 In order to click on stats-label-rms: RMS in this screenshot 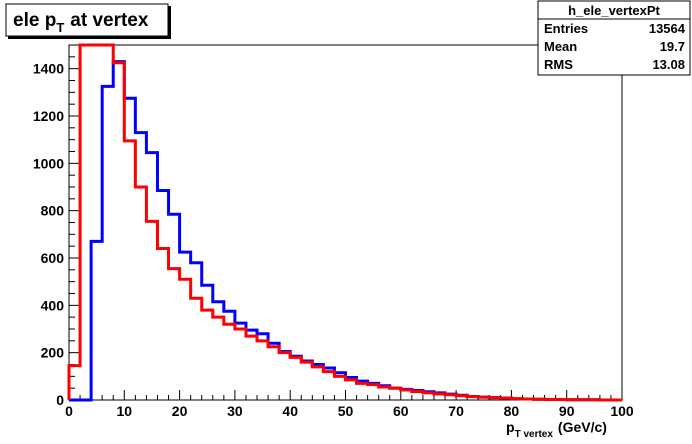, I will do `click(558, 64)`.